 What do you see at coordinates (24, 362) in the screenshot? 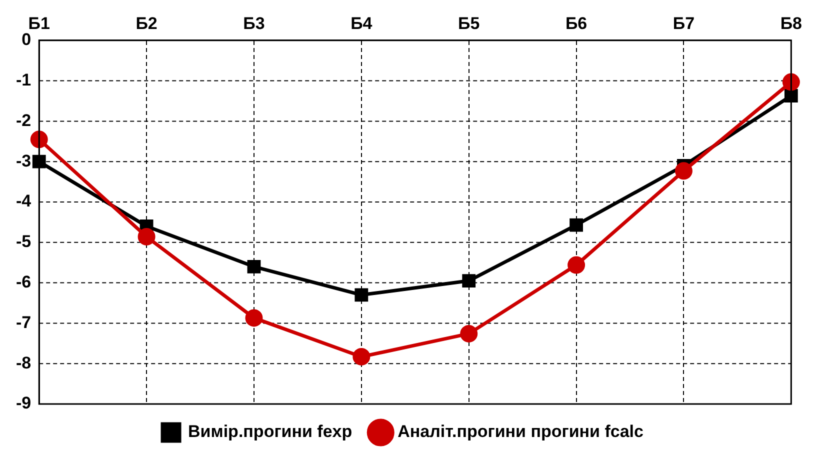
I see `y-tick-label: -8` at bounding box center [24, 362].